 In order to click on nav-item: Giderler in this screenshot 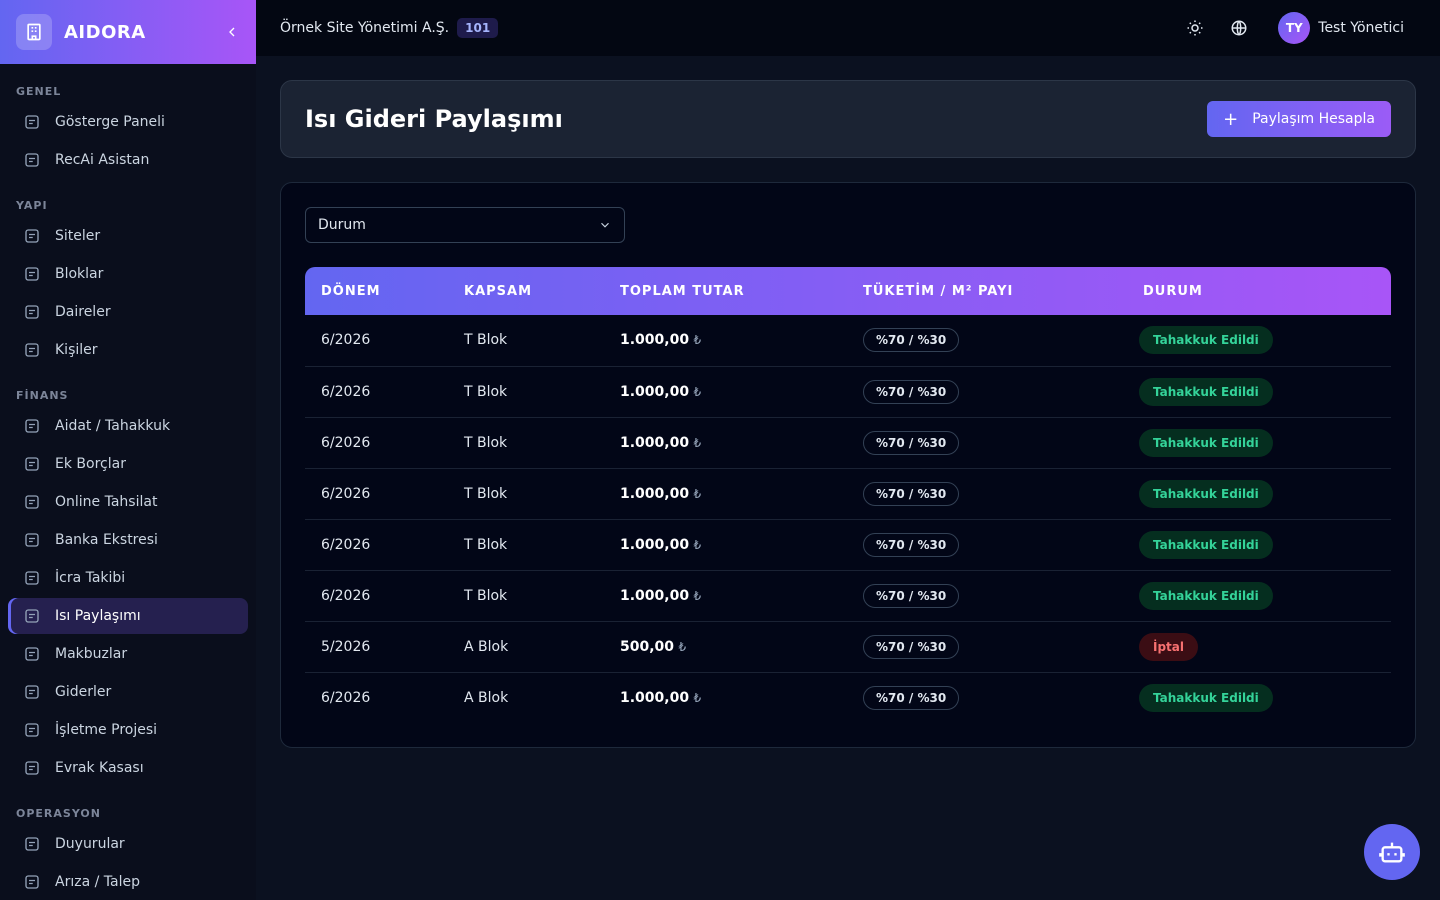, I will do `click(128, 692)`.